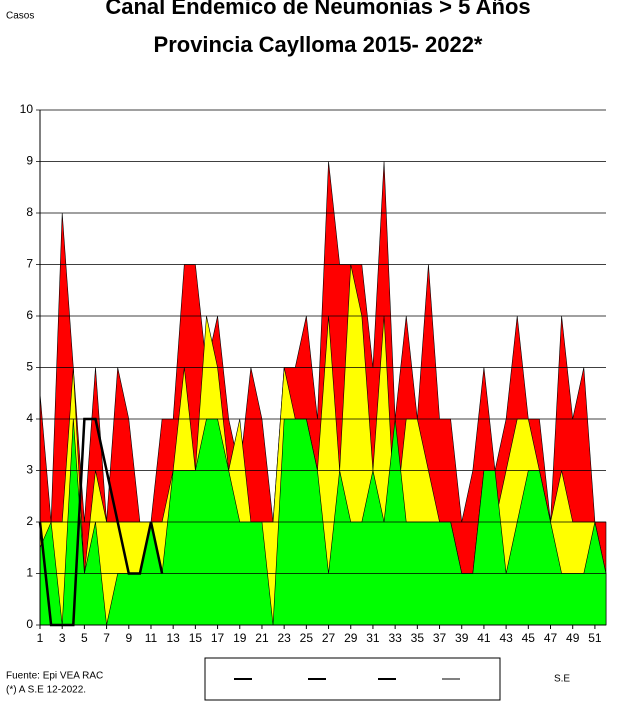 The height and width of the screenshot is (708, 621). What do you see at coordinates (29, 624) in the screenshot?
I see `y-tick-label: 0` at bounding box center [29, 624].